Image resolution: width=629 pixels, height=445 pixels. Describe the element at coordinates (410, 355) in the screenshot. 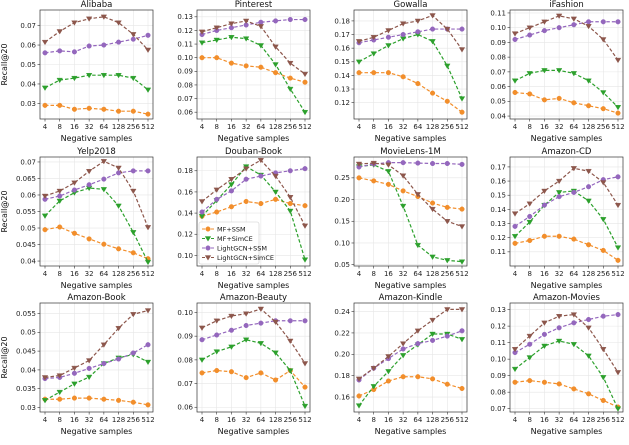

I see `series-line-lightgcn-ssm` at that location.